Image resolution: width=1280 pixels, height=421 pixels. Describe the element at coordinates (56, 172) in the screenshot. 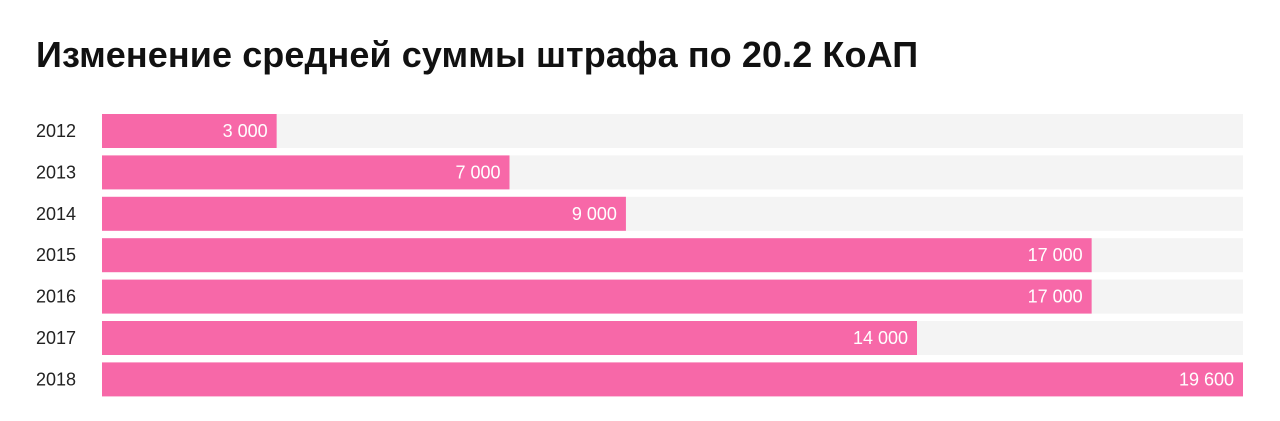

I see `category-label: 2013` at that location.